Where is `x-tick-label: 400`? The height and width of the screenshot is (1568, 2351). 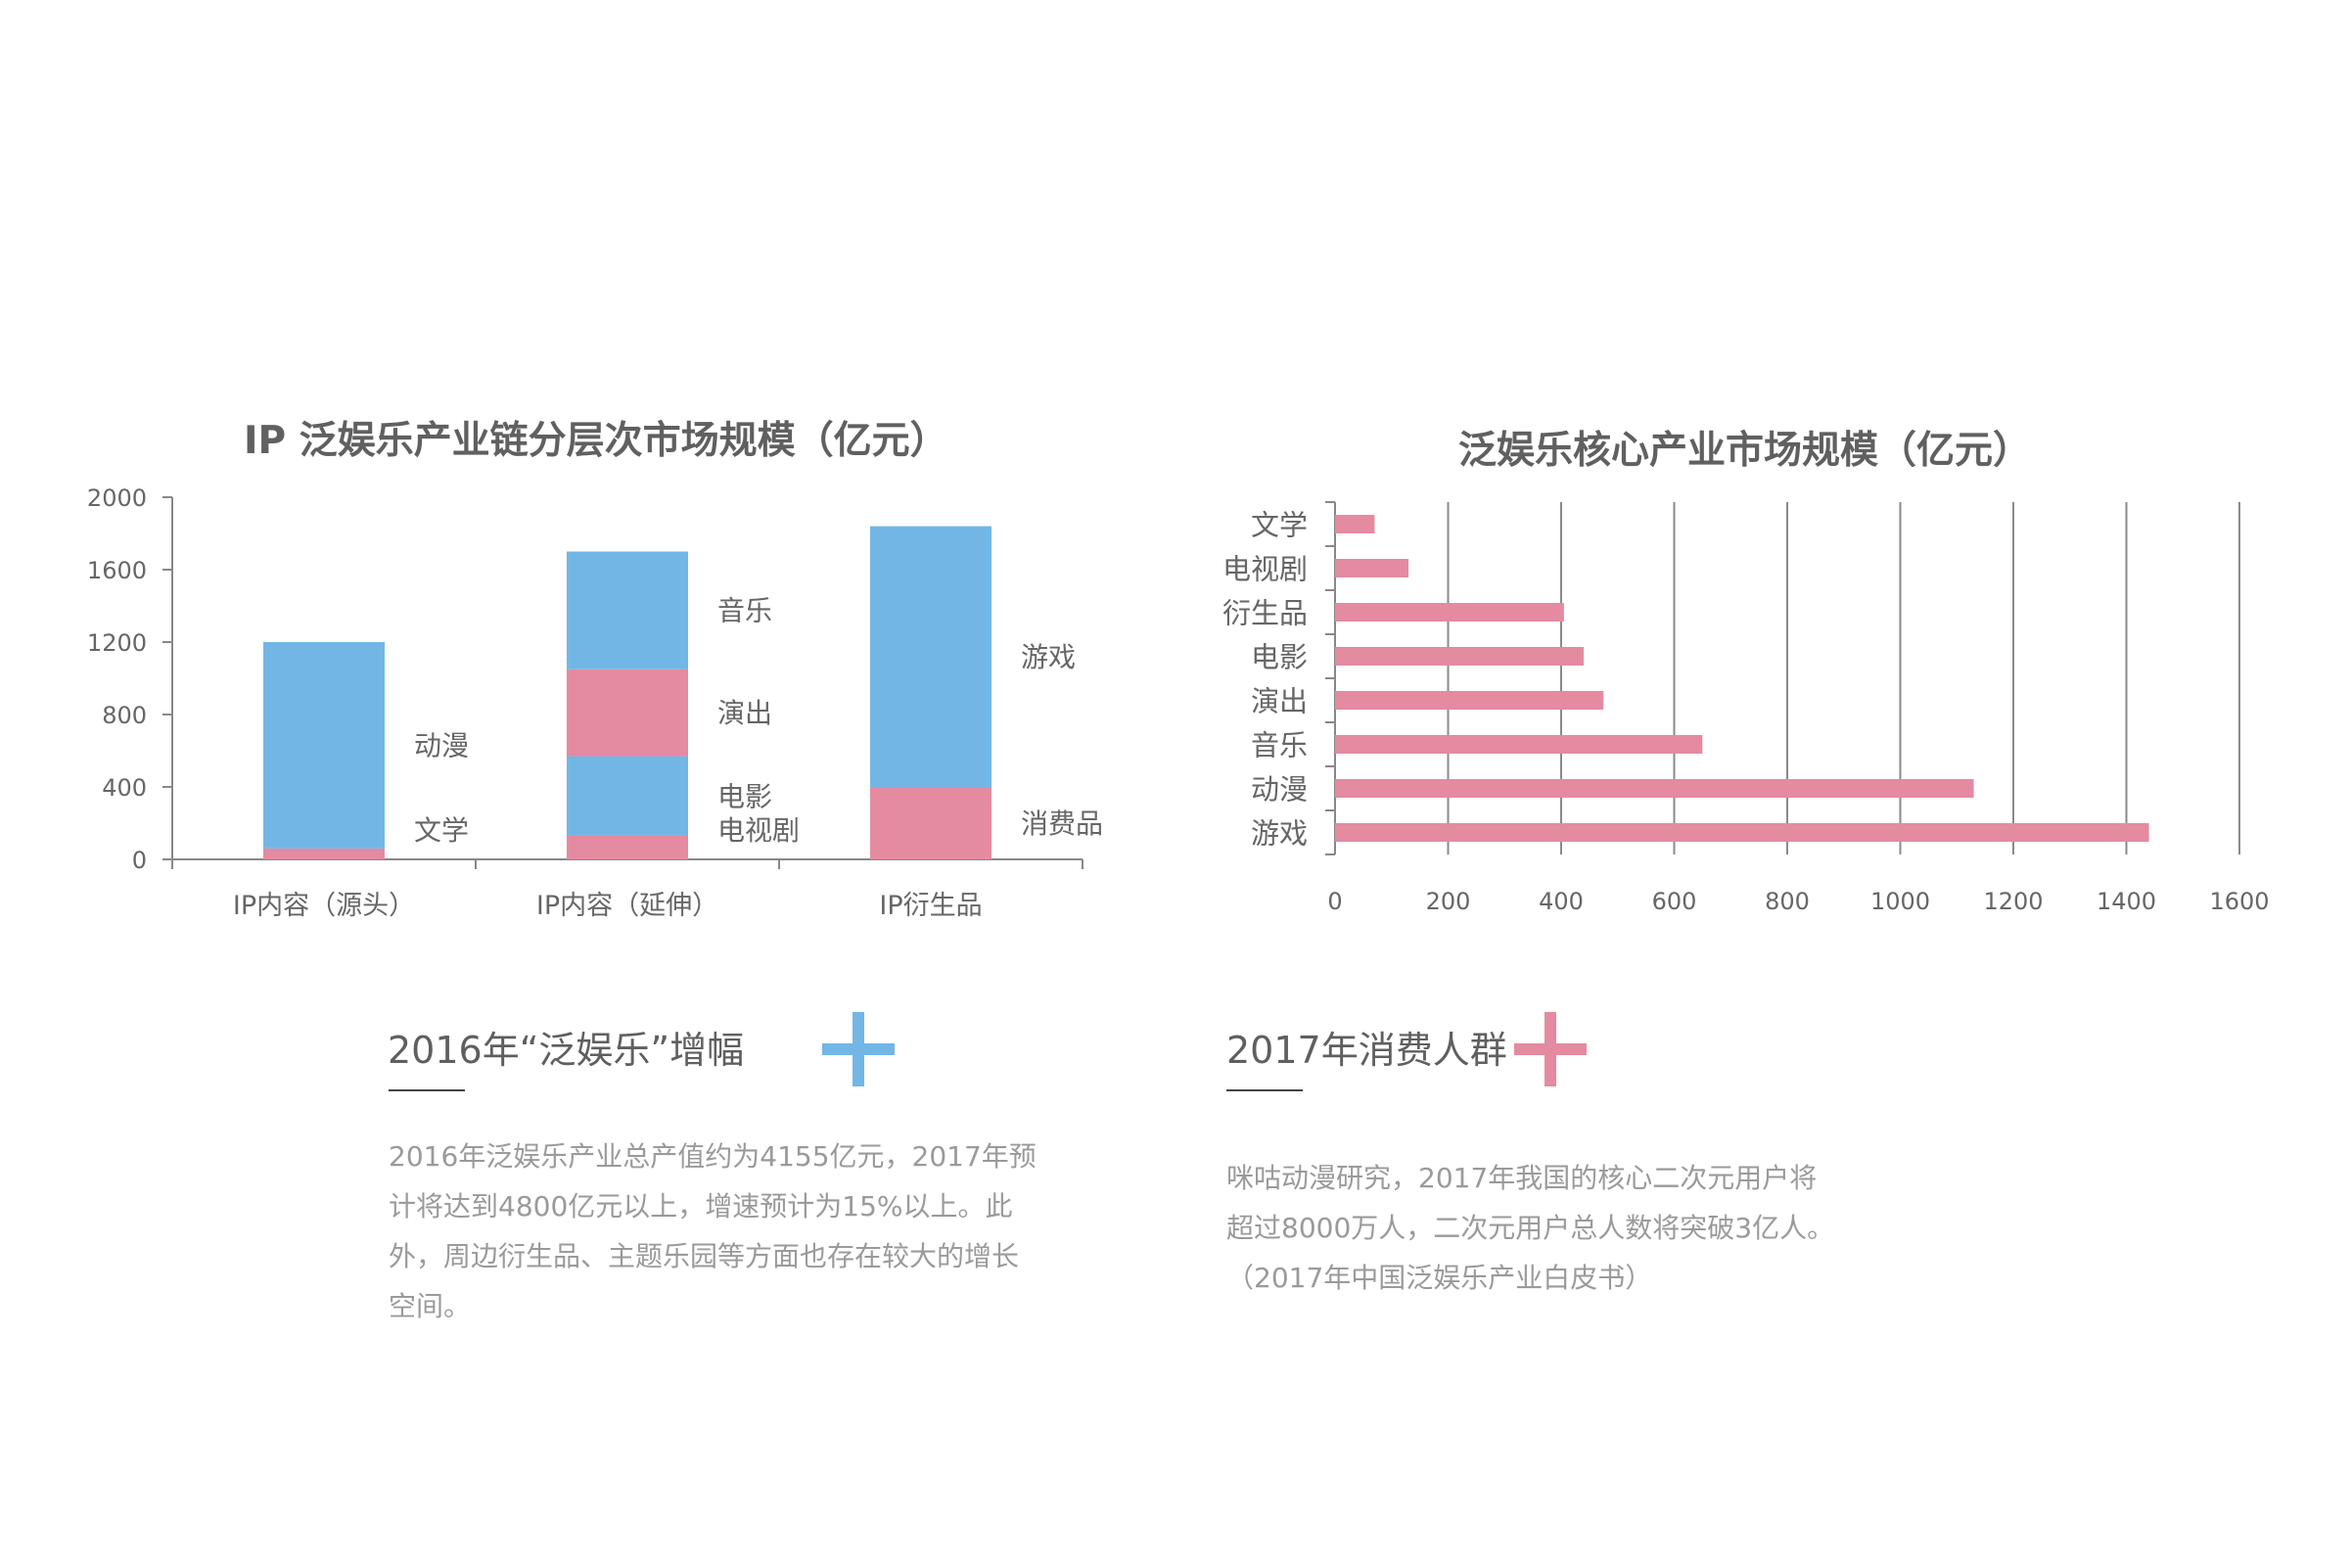 x-tick-label: 400 is located at coordinates (1562, 901).